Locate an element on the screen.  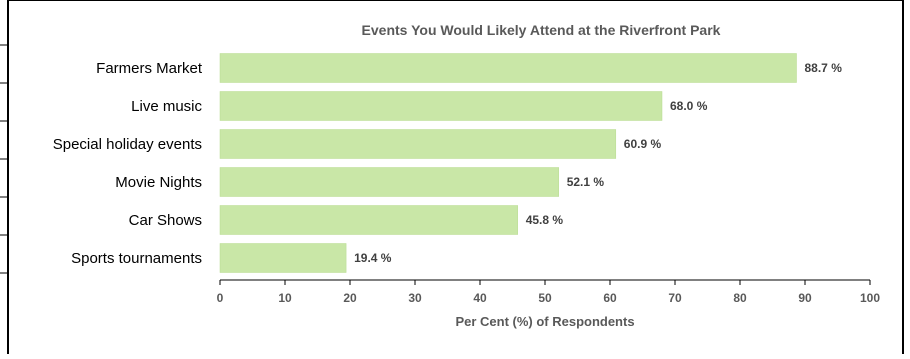
value-label-car-shows: 45.8 % is located at coordinates (545, 220).